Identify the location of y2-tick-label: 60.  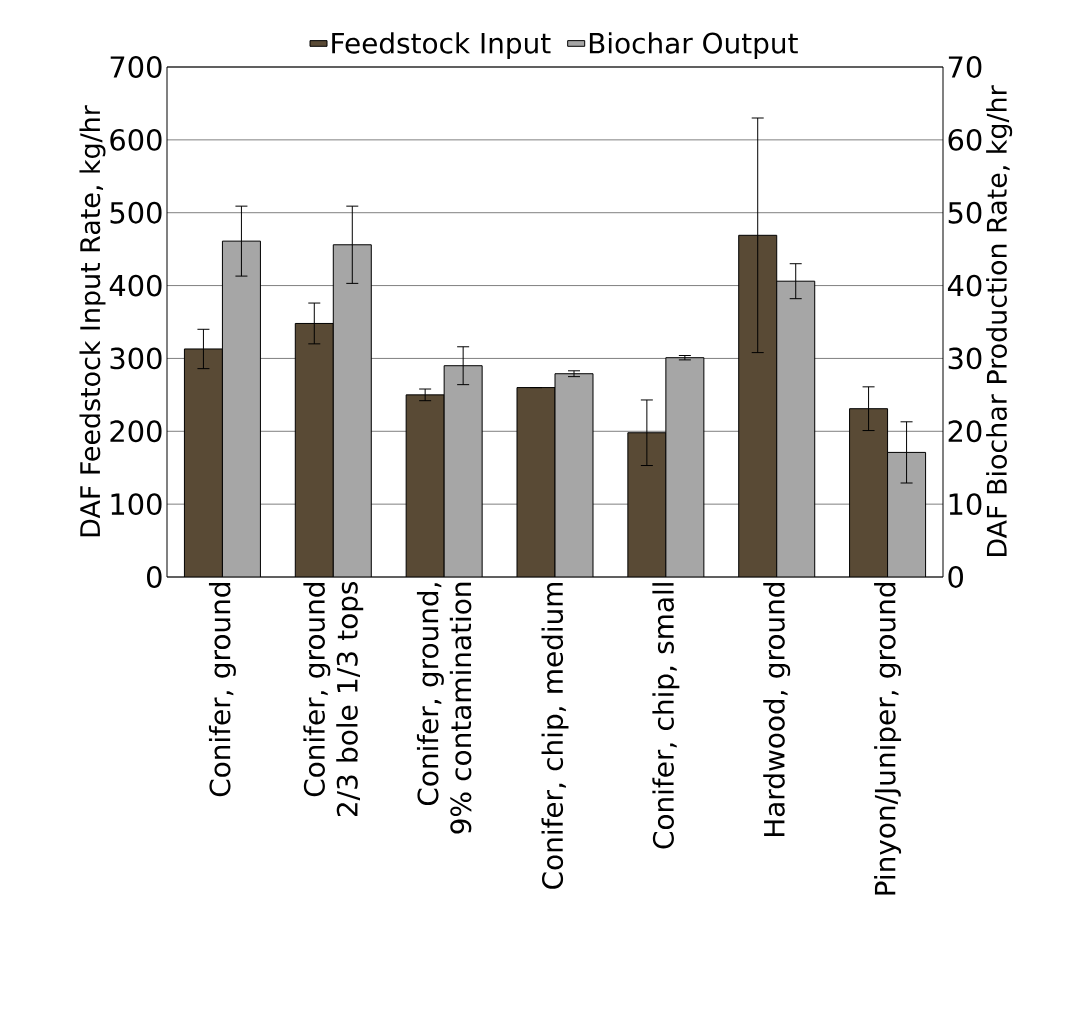
(965, 139).